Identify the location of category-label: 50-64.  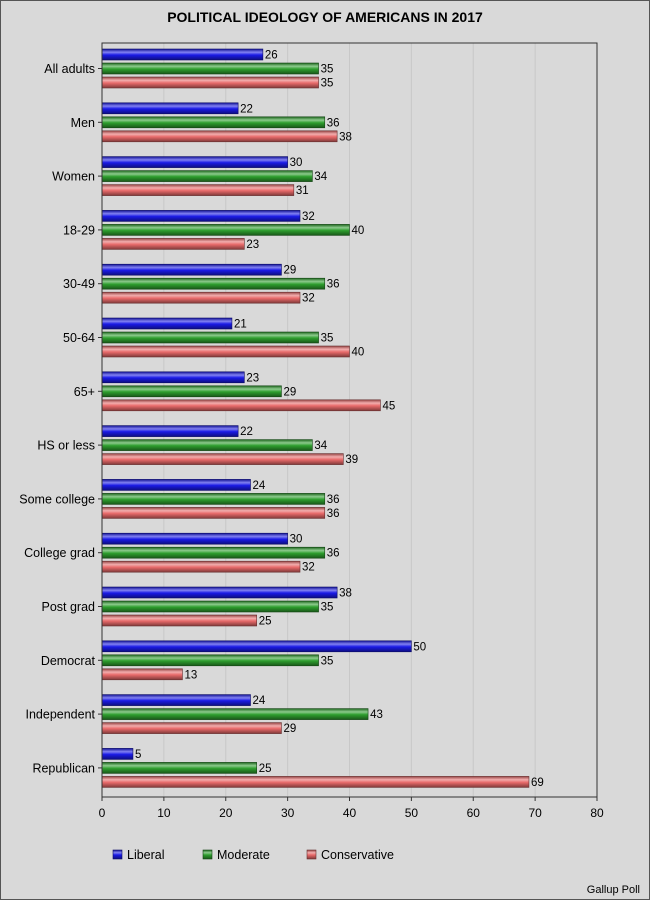
(79, 338).